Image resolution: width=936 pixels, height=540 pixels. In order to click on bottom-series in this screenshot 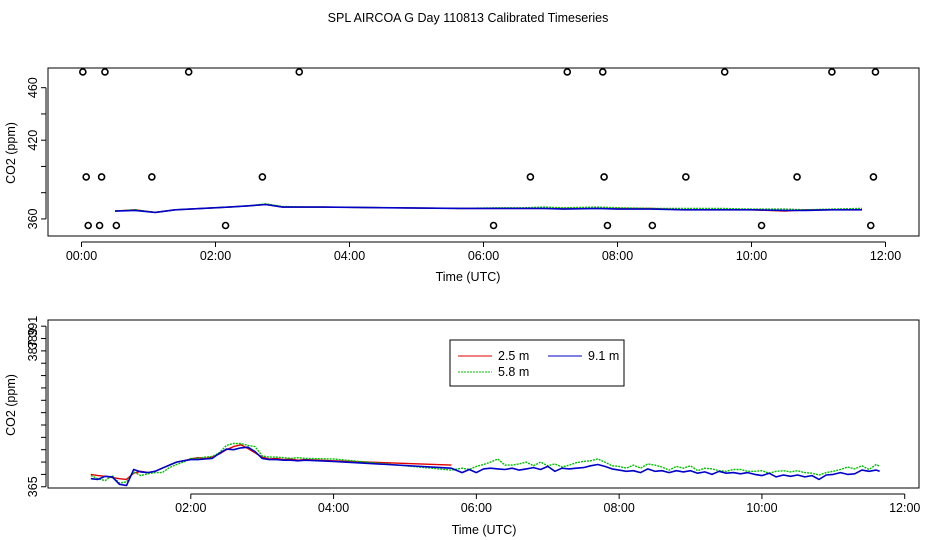, I will do `click(485, 464)`.